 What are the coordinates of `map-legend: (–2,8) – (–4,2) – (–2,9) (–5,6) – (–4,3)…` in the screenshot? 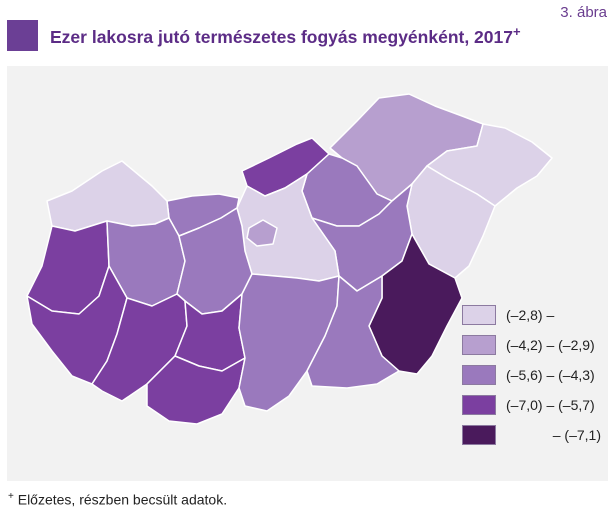 It's located at (538, 379).